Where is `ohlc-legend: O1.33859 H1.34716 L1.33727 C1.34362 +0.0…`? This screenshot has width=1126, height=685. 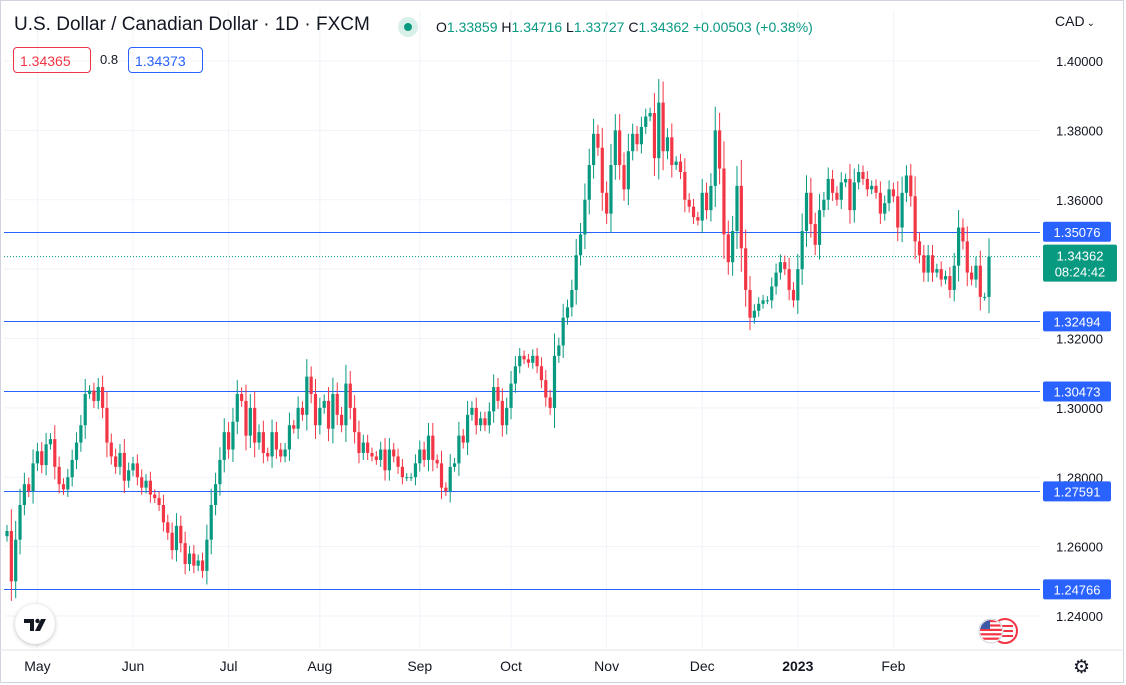 ohlc-legend: O1.33859 H1.34716 L1.33727 C1.34362 +0.0… is located at coordinates (624, 27).